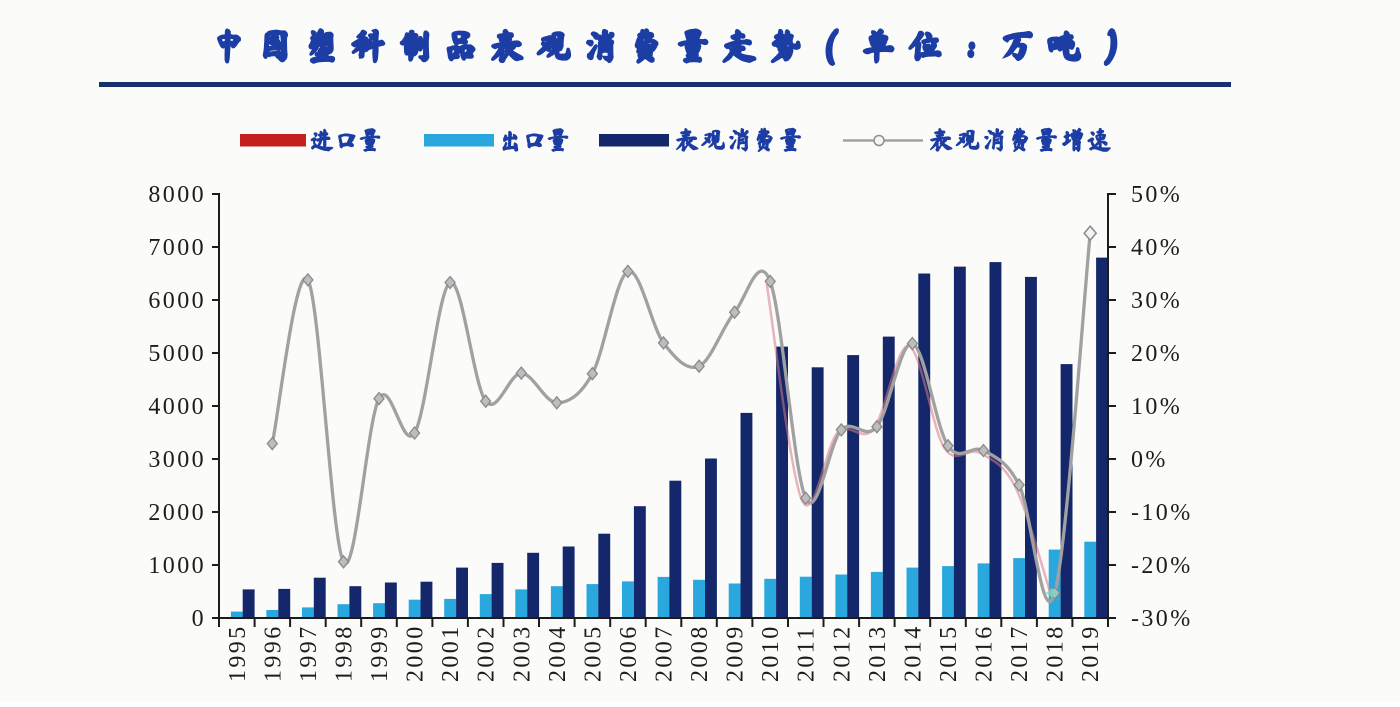 This screenshot has width=1400, height=707. I want to click on svg-text: 1995, so click(238, 653).